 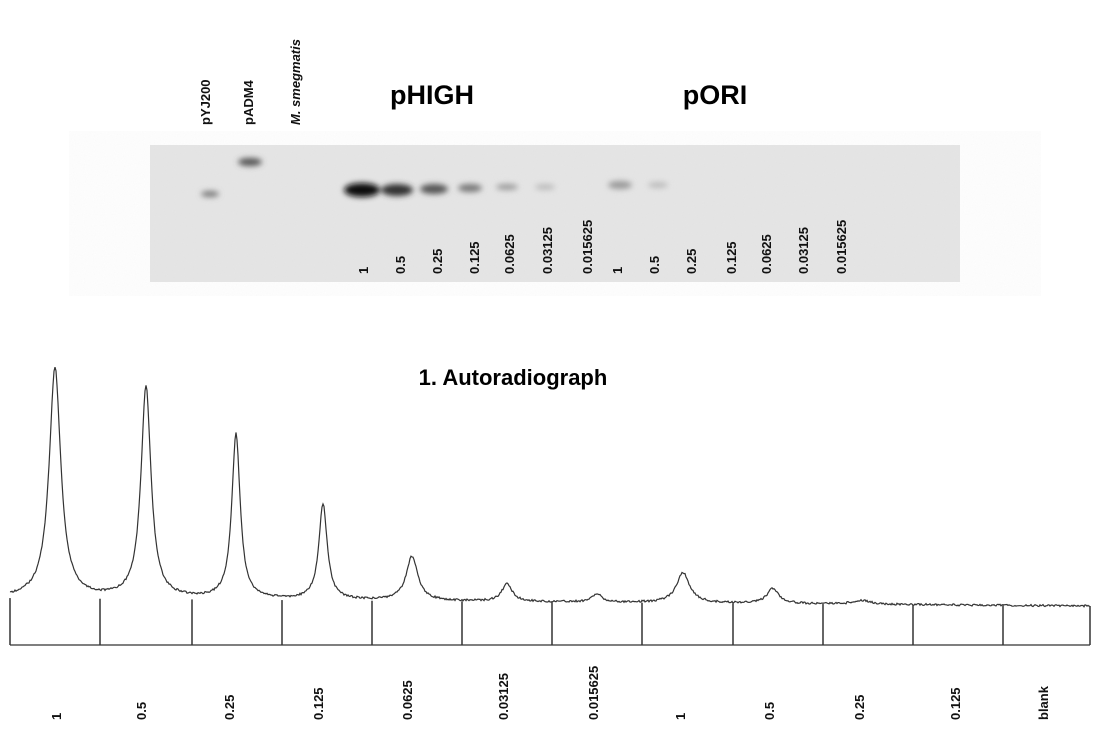 What do you see at coordinates (205, 102) in the screenshot?
I see `lane-label: pYJ200` at bounding box center [205, 102].